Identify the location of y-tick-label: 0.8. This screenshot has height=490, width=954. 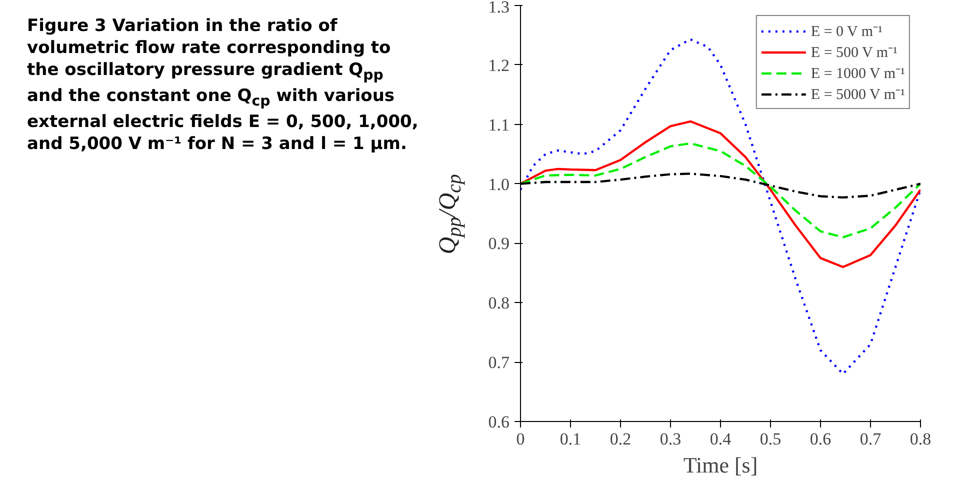
(499, 303).